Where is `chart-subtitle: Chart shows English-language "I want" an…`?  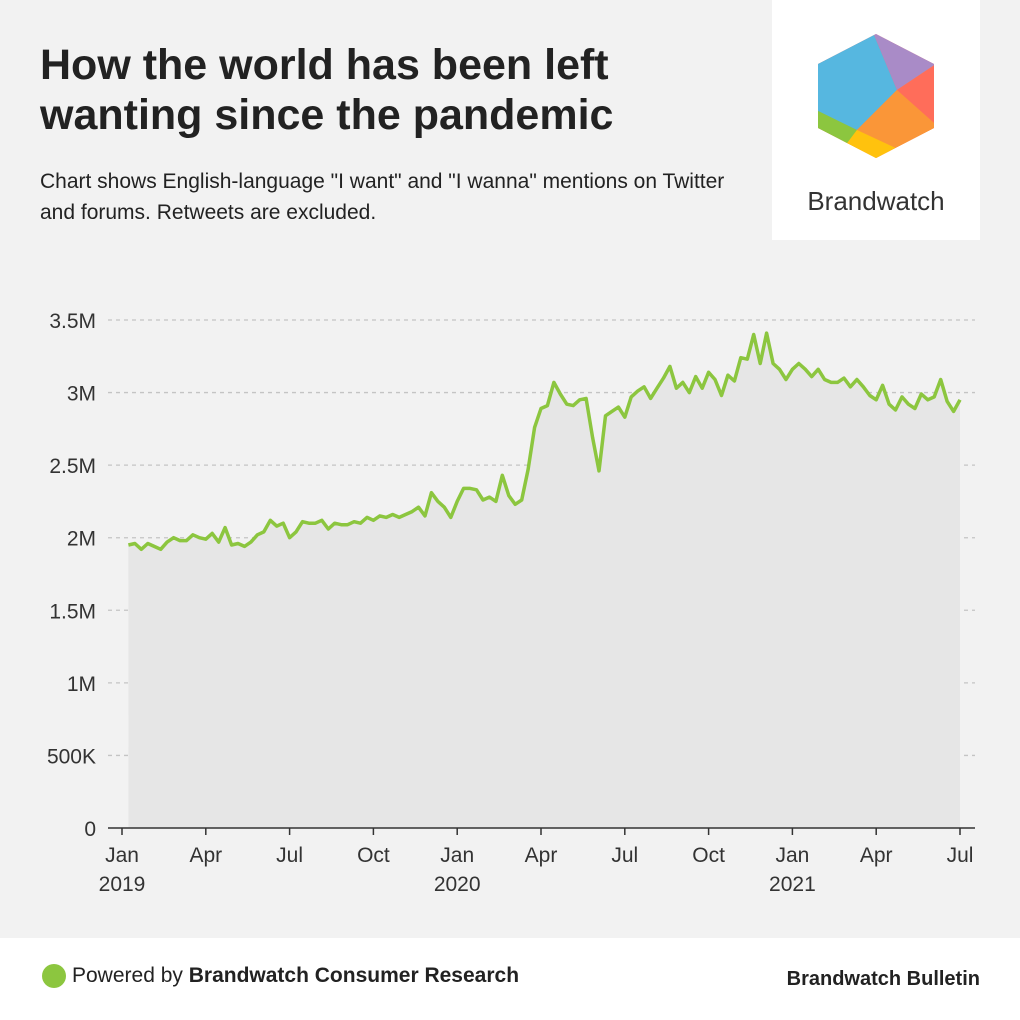 chart-subtitle: Chart shows English-language "I want" an… is located at coordinates (382, 197).